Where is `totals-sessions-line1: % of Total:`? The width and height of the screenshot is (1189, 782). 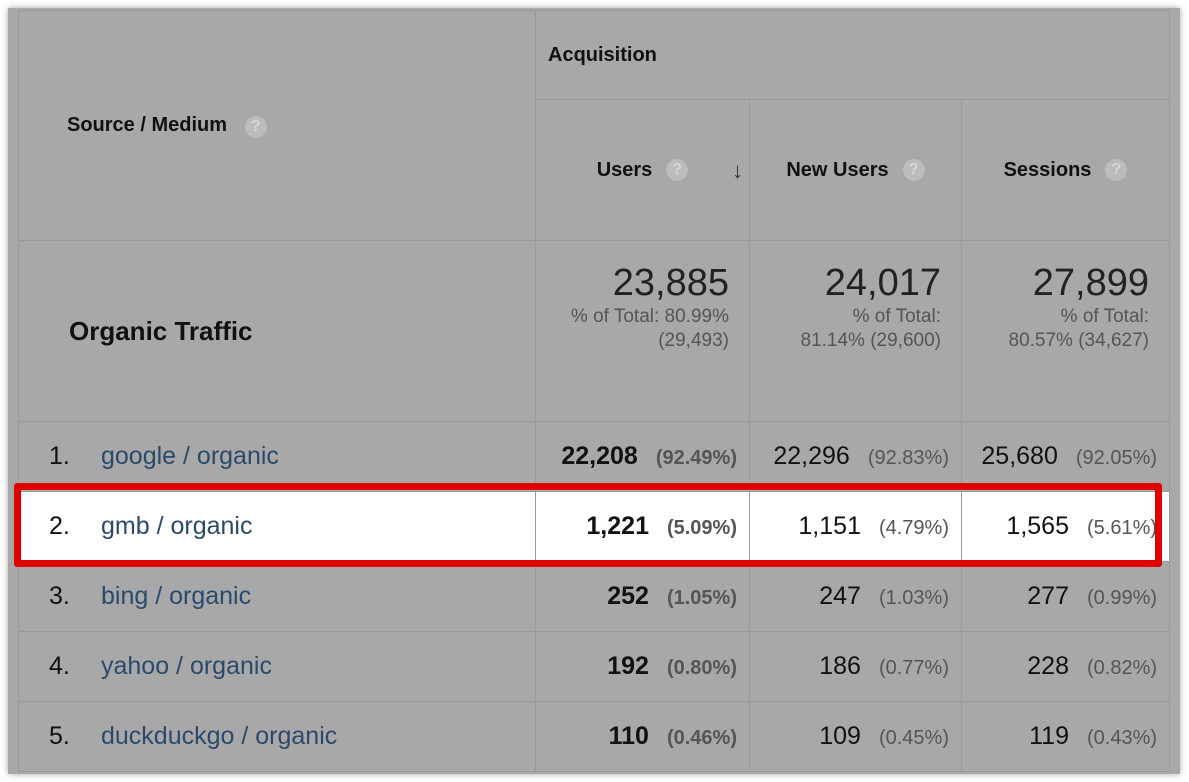 totals-sessions-line1: % of Total: is located at coordinates (1105, 316).